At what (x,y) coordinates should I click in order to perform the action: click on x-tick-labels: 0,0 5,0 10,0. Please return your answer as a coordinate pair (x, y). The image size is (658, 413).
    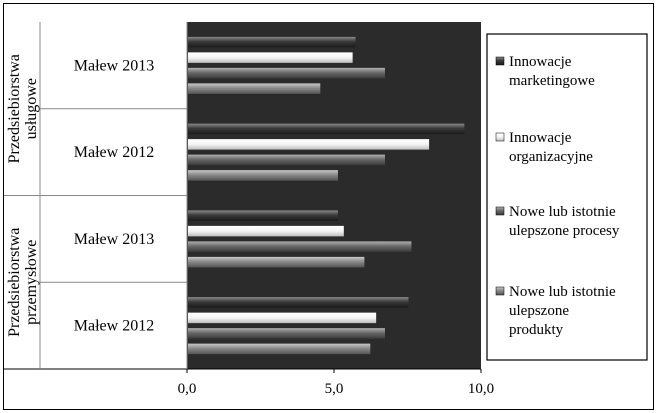
    Looking at the image, I should click on (336, 383).